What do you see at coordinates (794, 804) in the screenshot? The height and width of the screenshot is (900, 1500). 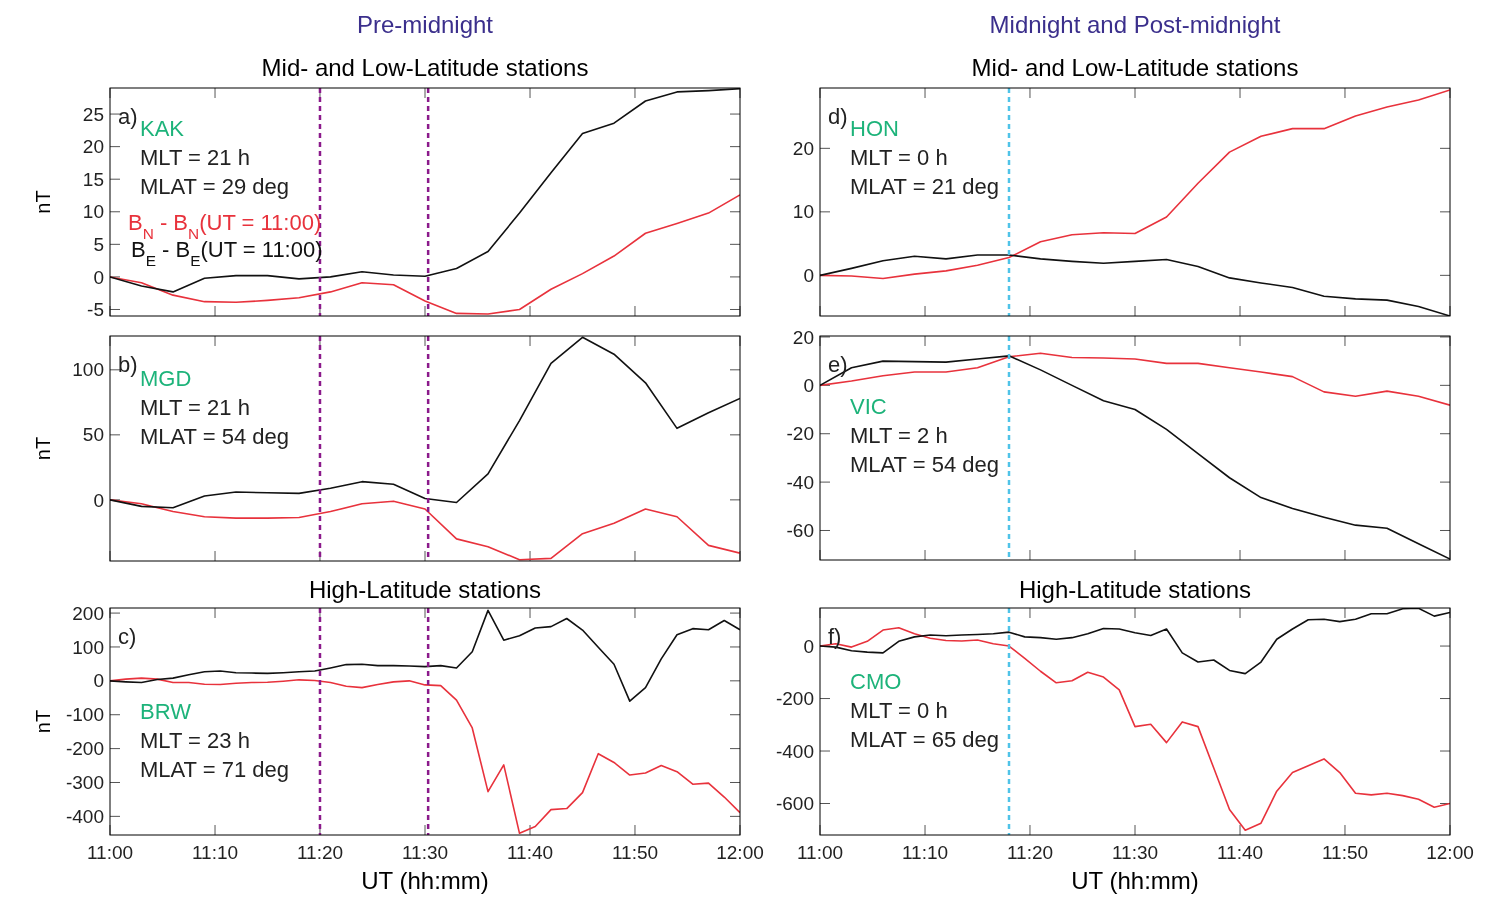 I see `y-tick-label: -600` at bounding box center [794, 804].